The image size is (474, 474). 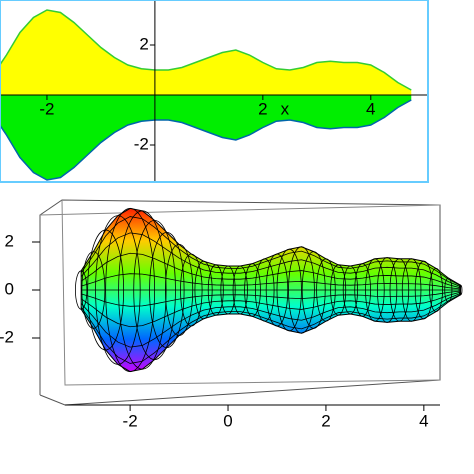 What do you see at coordinates (240, 210) in the screenshot?
I see `box-edge` at bounding box center [240, 210].